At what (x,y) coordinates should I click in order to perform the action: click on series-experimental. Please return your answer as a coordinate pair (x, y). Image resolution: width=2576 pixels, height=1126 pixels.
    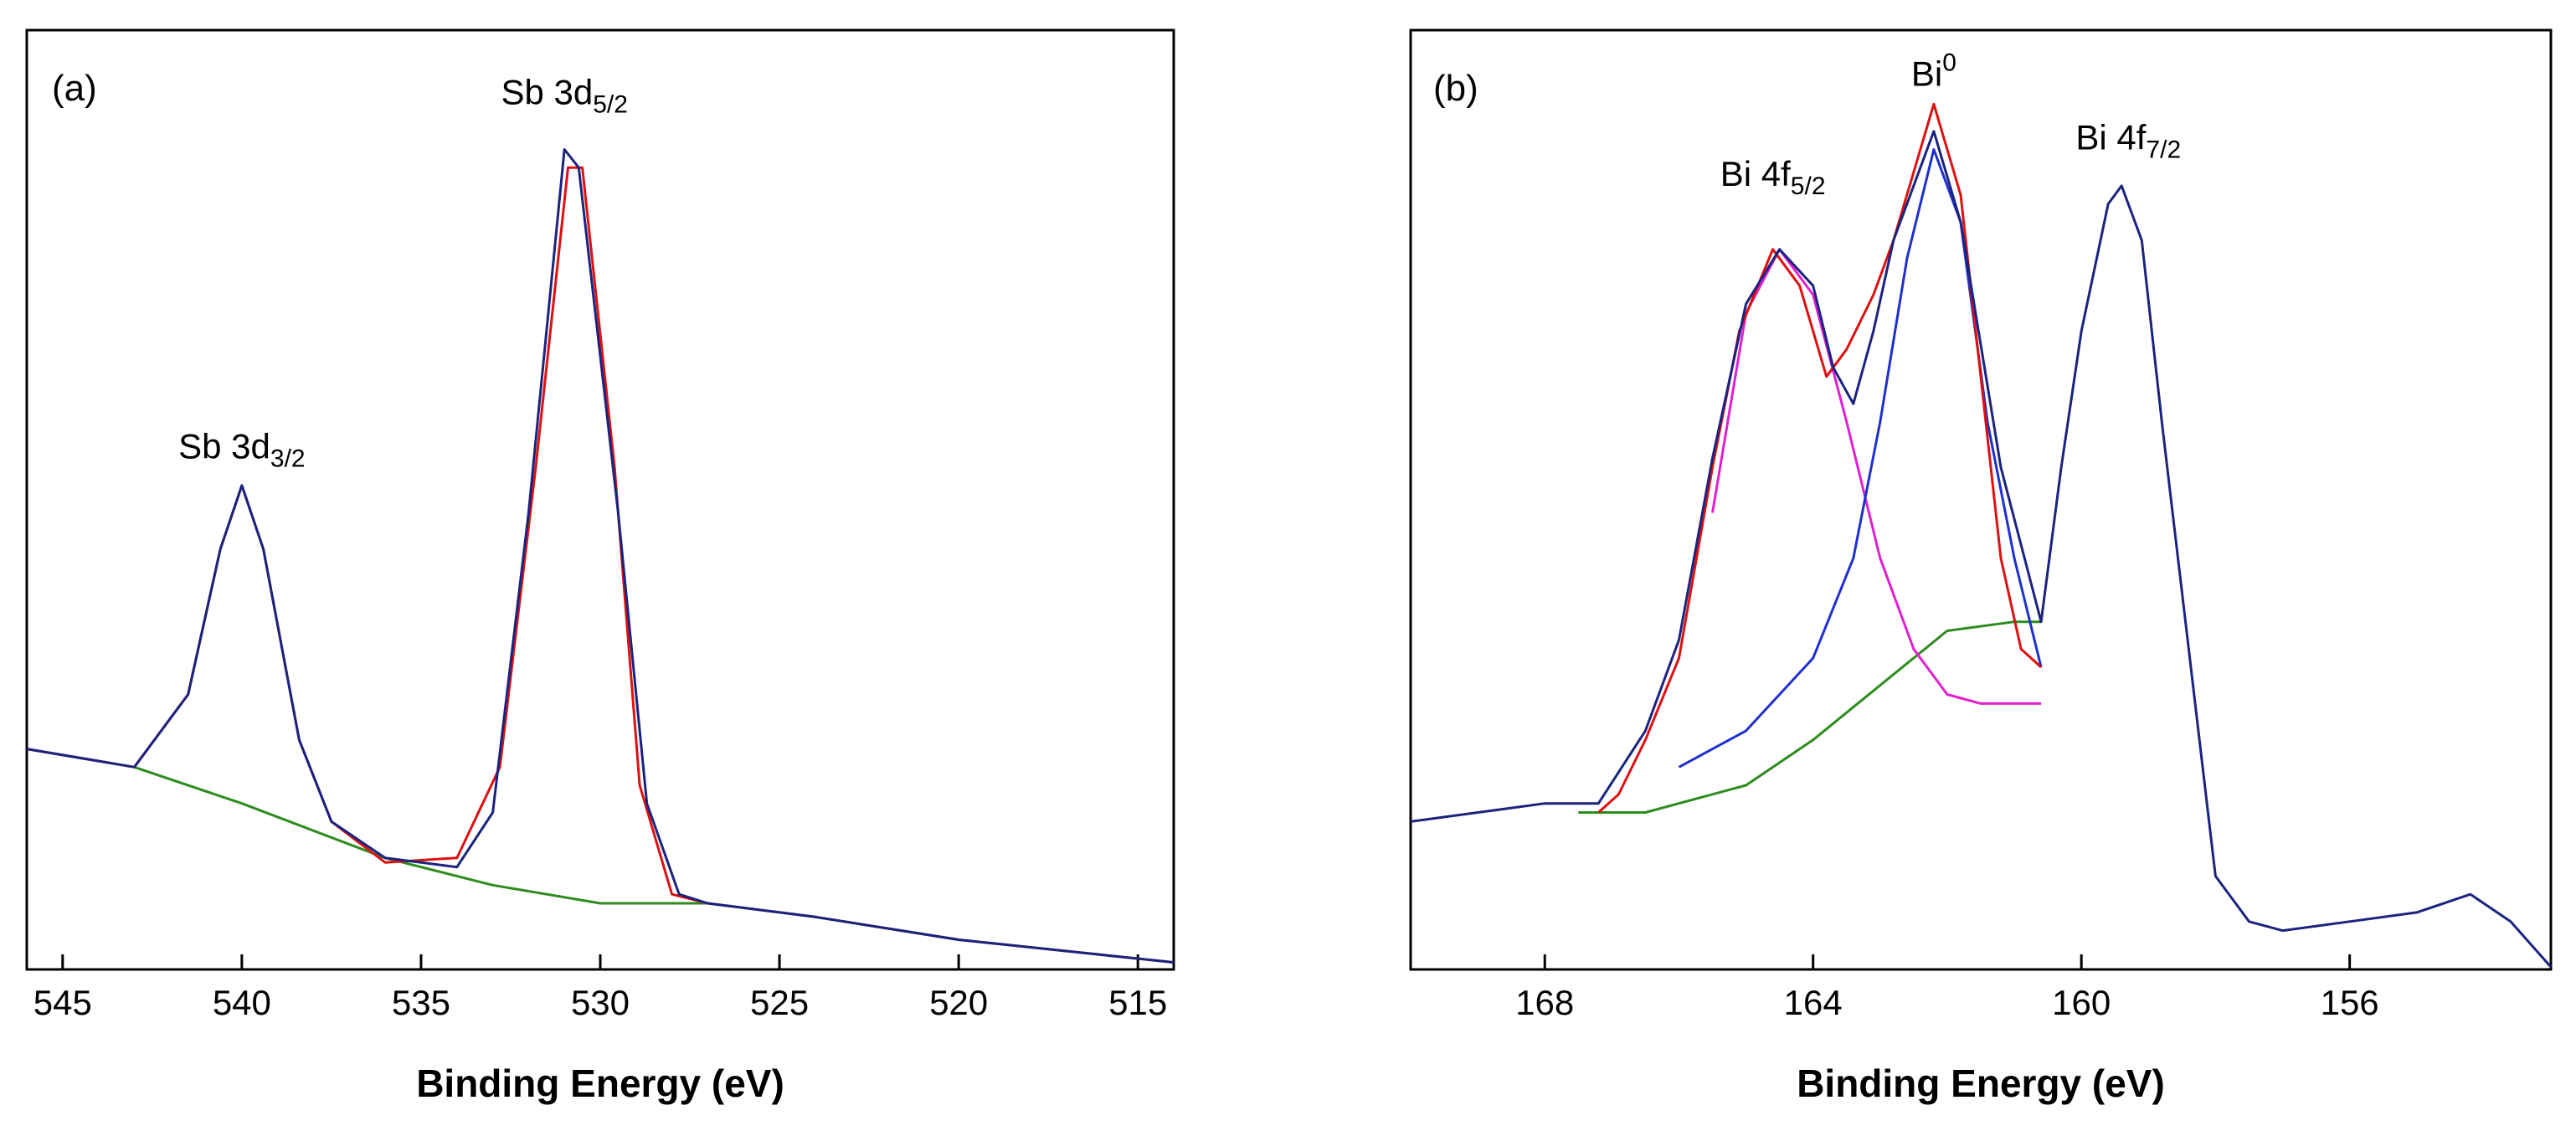
    Looking at the image, I should click on (1820, 458).